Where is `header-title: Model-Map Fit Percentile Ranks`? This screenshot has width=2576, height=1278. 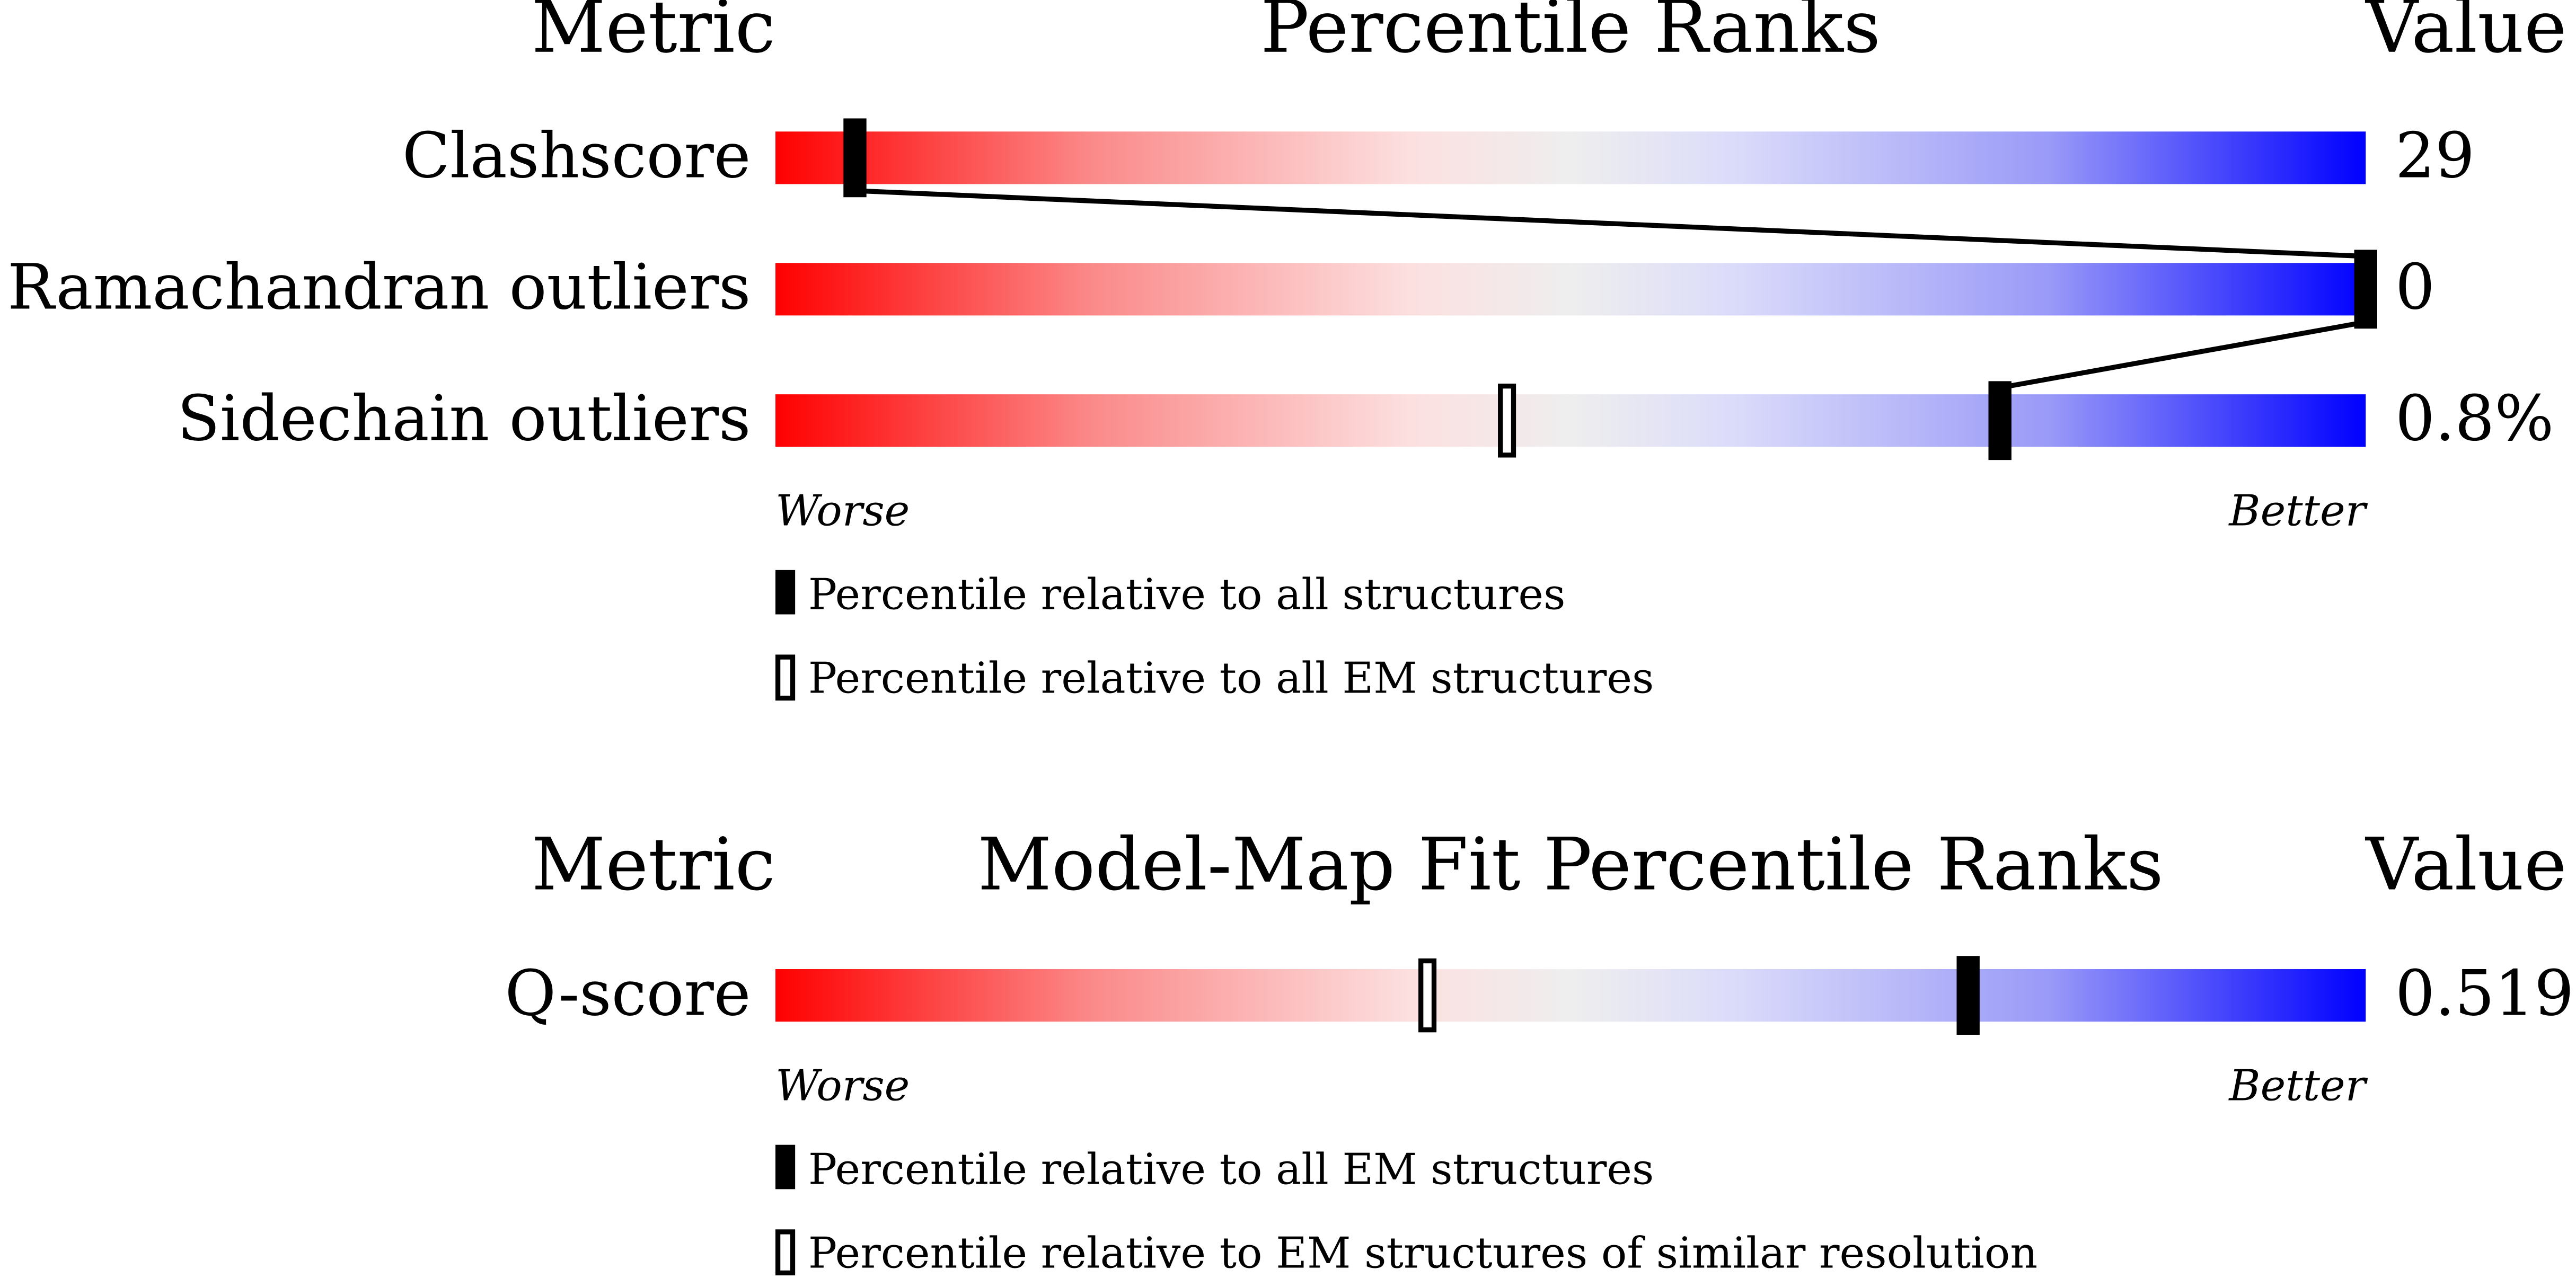 header-title: Model-Map Fit Percentile Ranks is located at coordinates (1570, 865).